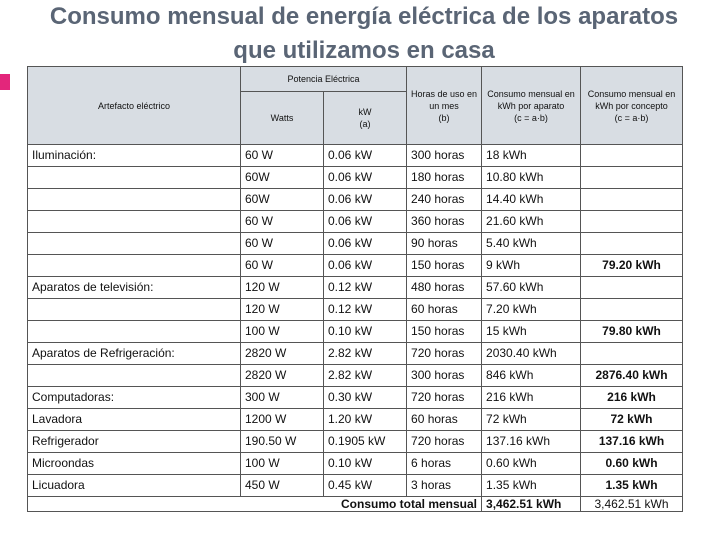 The width and height of the screenshot is (728, 546). Describe the element at coordinates (282, 397) in the screenshot. I see `watts-cell: 300 W` at that location.